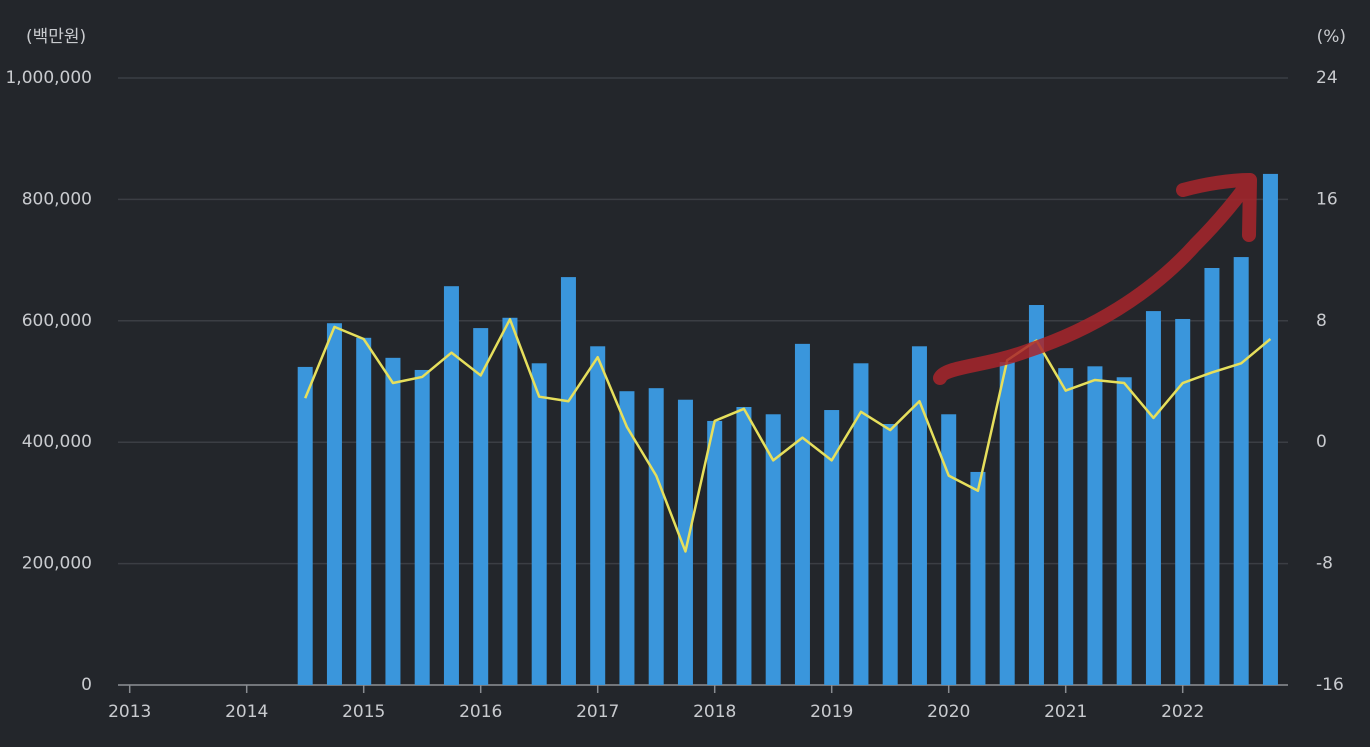 The height and width of the screenshot is (747, 1370). What do you see at coordinates (246, 712) in the screenshot?
I see `x-tick-label: 2014` at bounding box center [246, 712].